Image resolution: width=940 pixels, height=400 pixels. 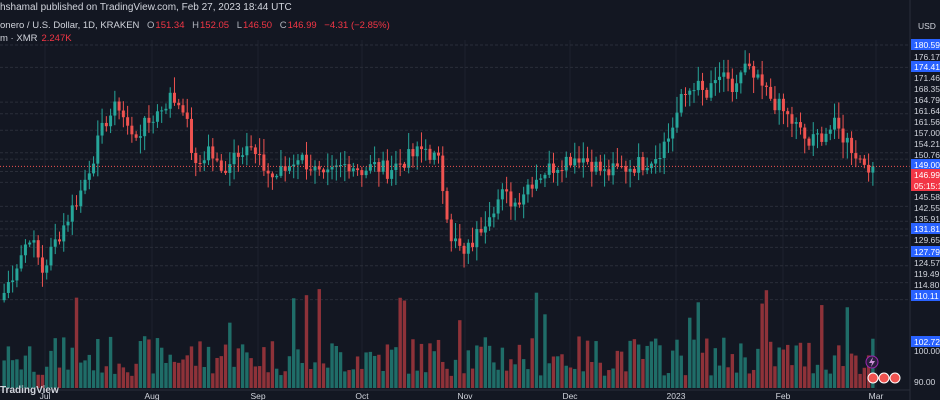 What do you see at coordinates (927, 263) in the screenshot?
I see `price-tick-label: 124.57` at bounding box center [927, 263].